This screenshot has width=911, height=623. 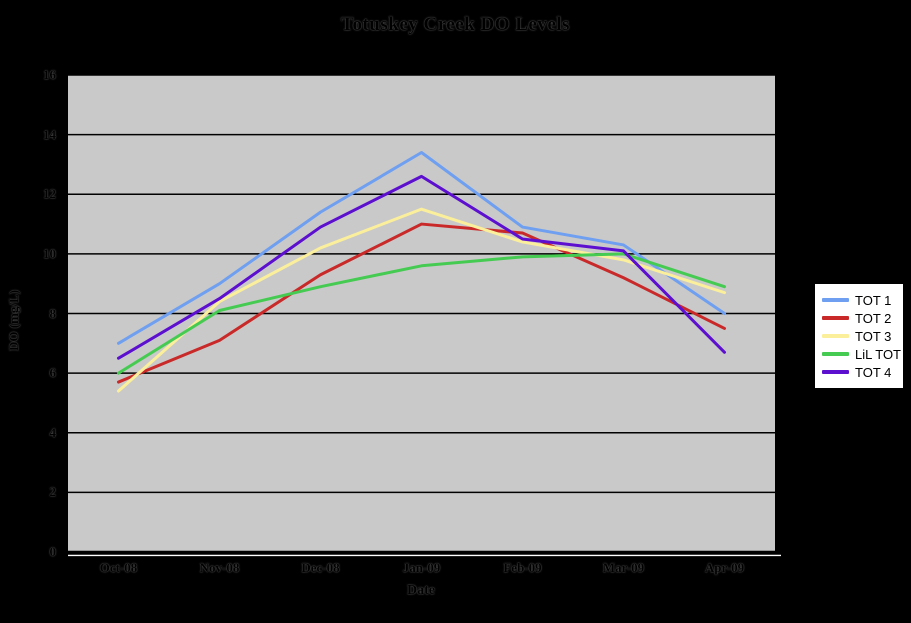 I want to click on legend-item-tot-2: TOT 2, so click(x=860, y=318).